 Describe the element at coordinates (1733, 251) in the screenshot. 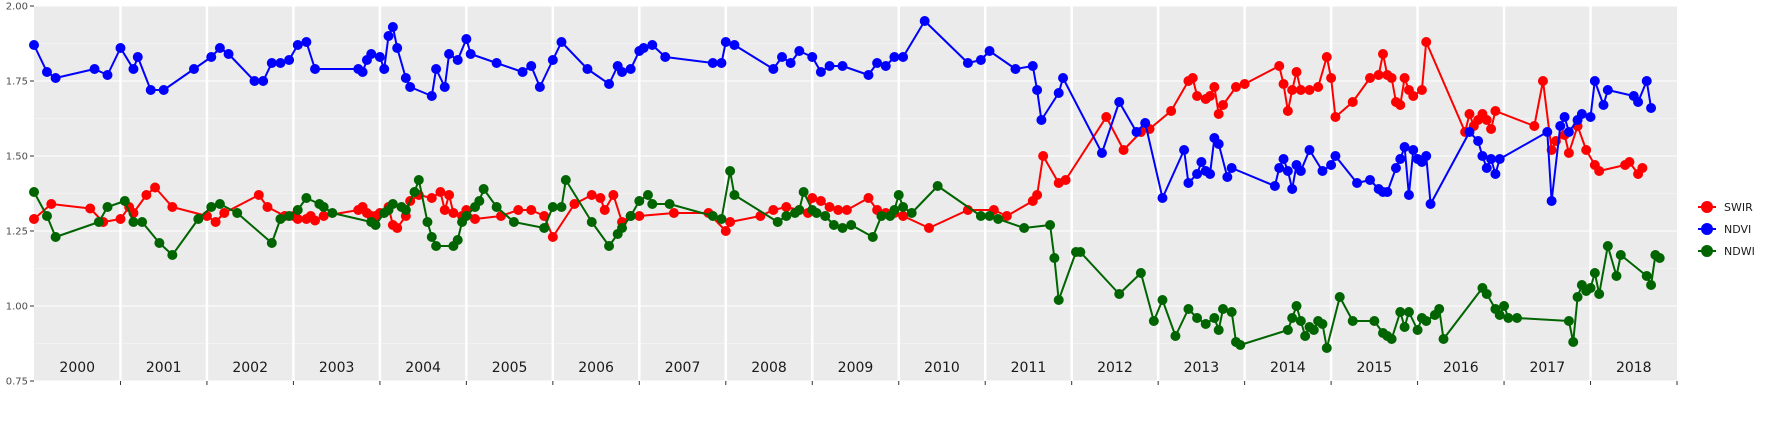

I see `legend-item-ndwi: NDWI` at that location.